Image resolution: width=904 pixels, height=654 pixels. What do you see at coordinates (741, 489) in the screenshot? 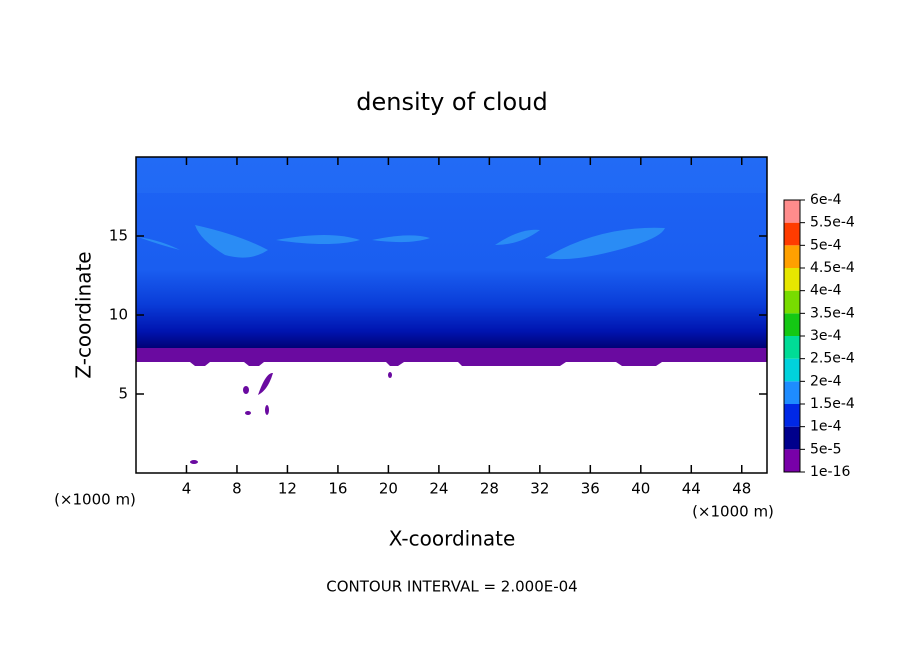
I see `x-tick-label: 48` at bounding box center [741, 489].